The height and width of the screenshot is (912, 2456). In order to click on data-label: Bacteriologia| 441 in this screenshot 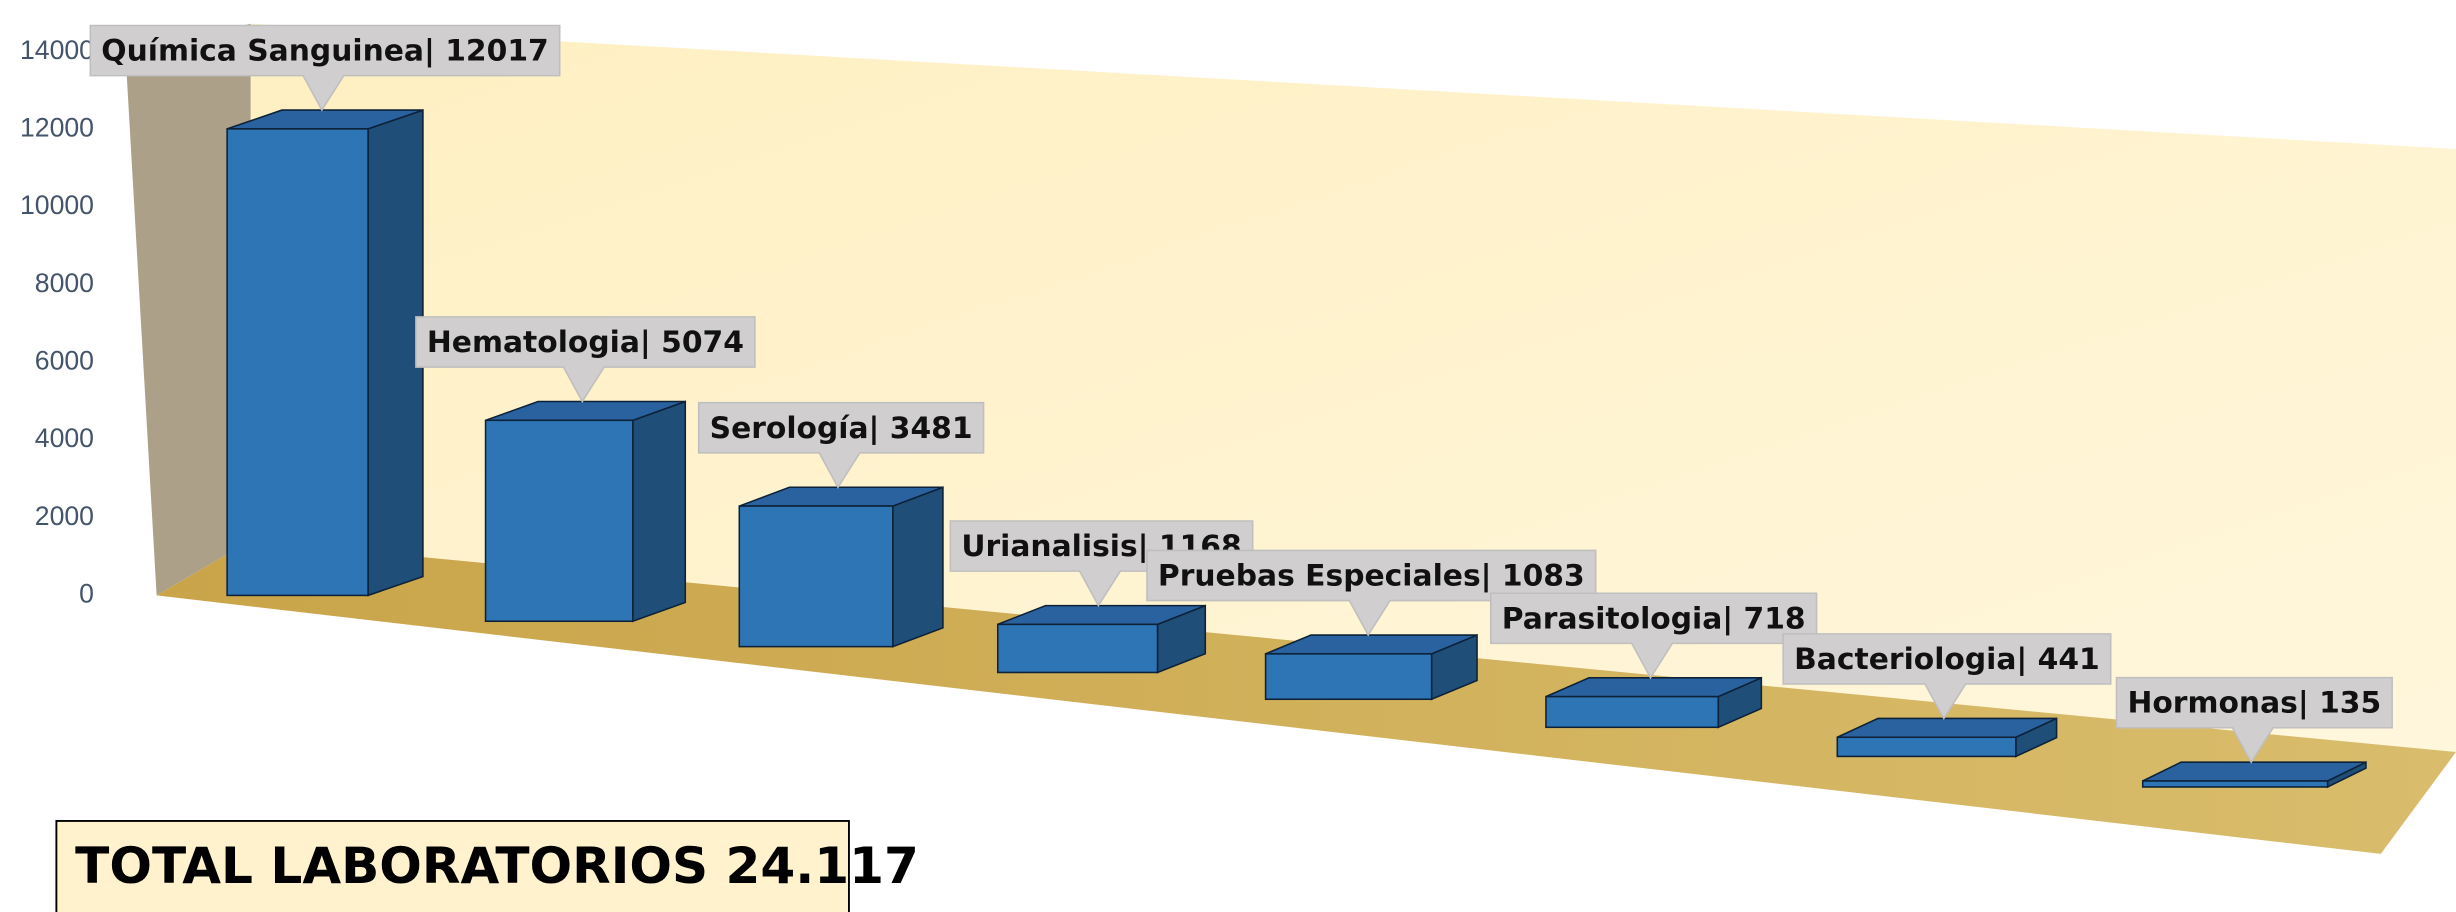, I will do `click(1947, 659)`.